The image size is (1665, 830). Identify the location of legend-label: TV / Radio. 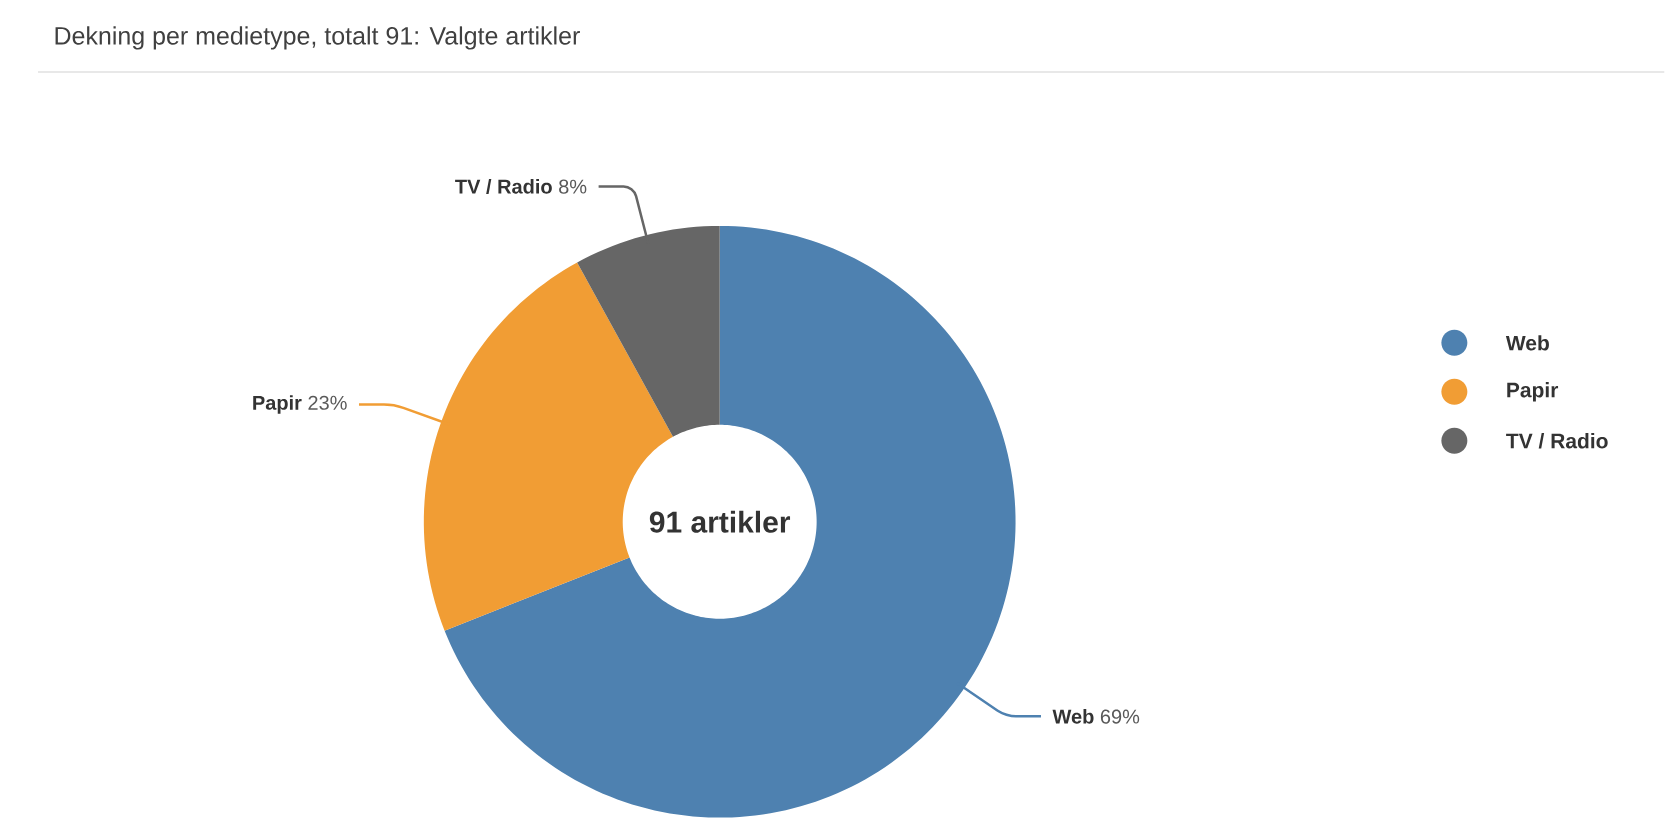
(1557, 441).